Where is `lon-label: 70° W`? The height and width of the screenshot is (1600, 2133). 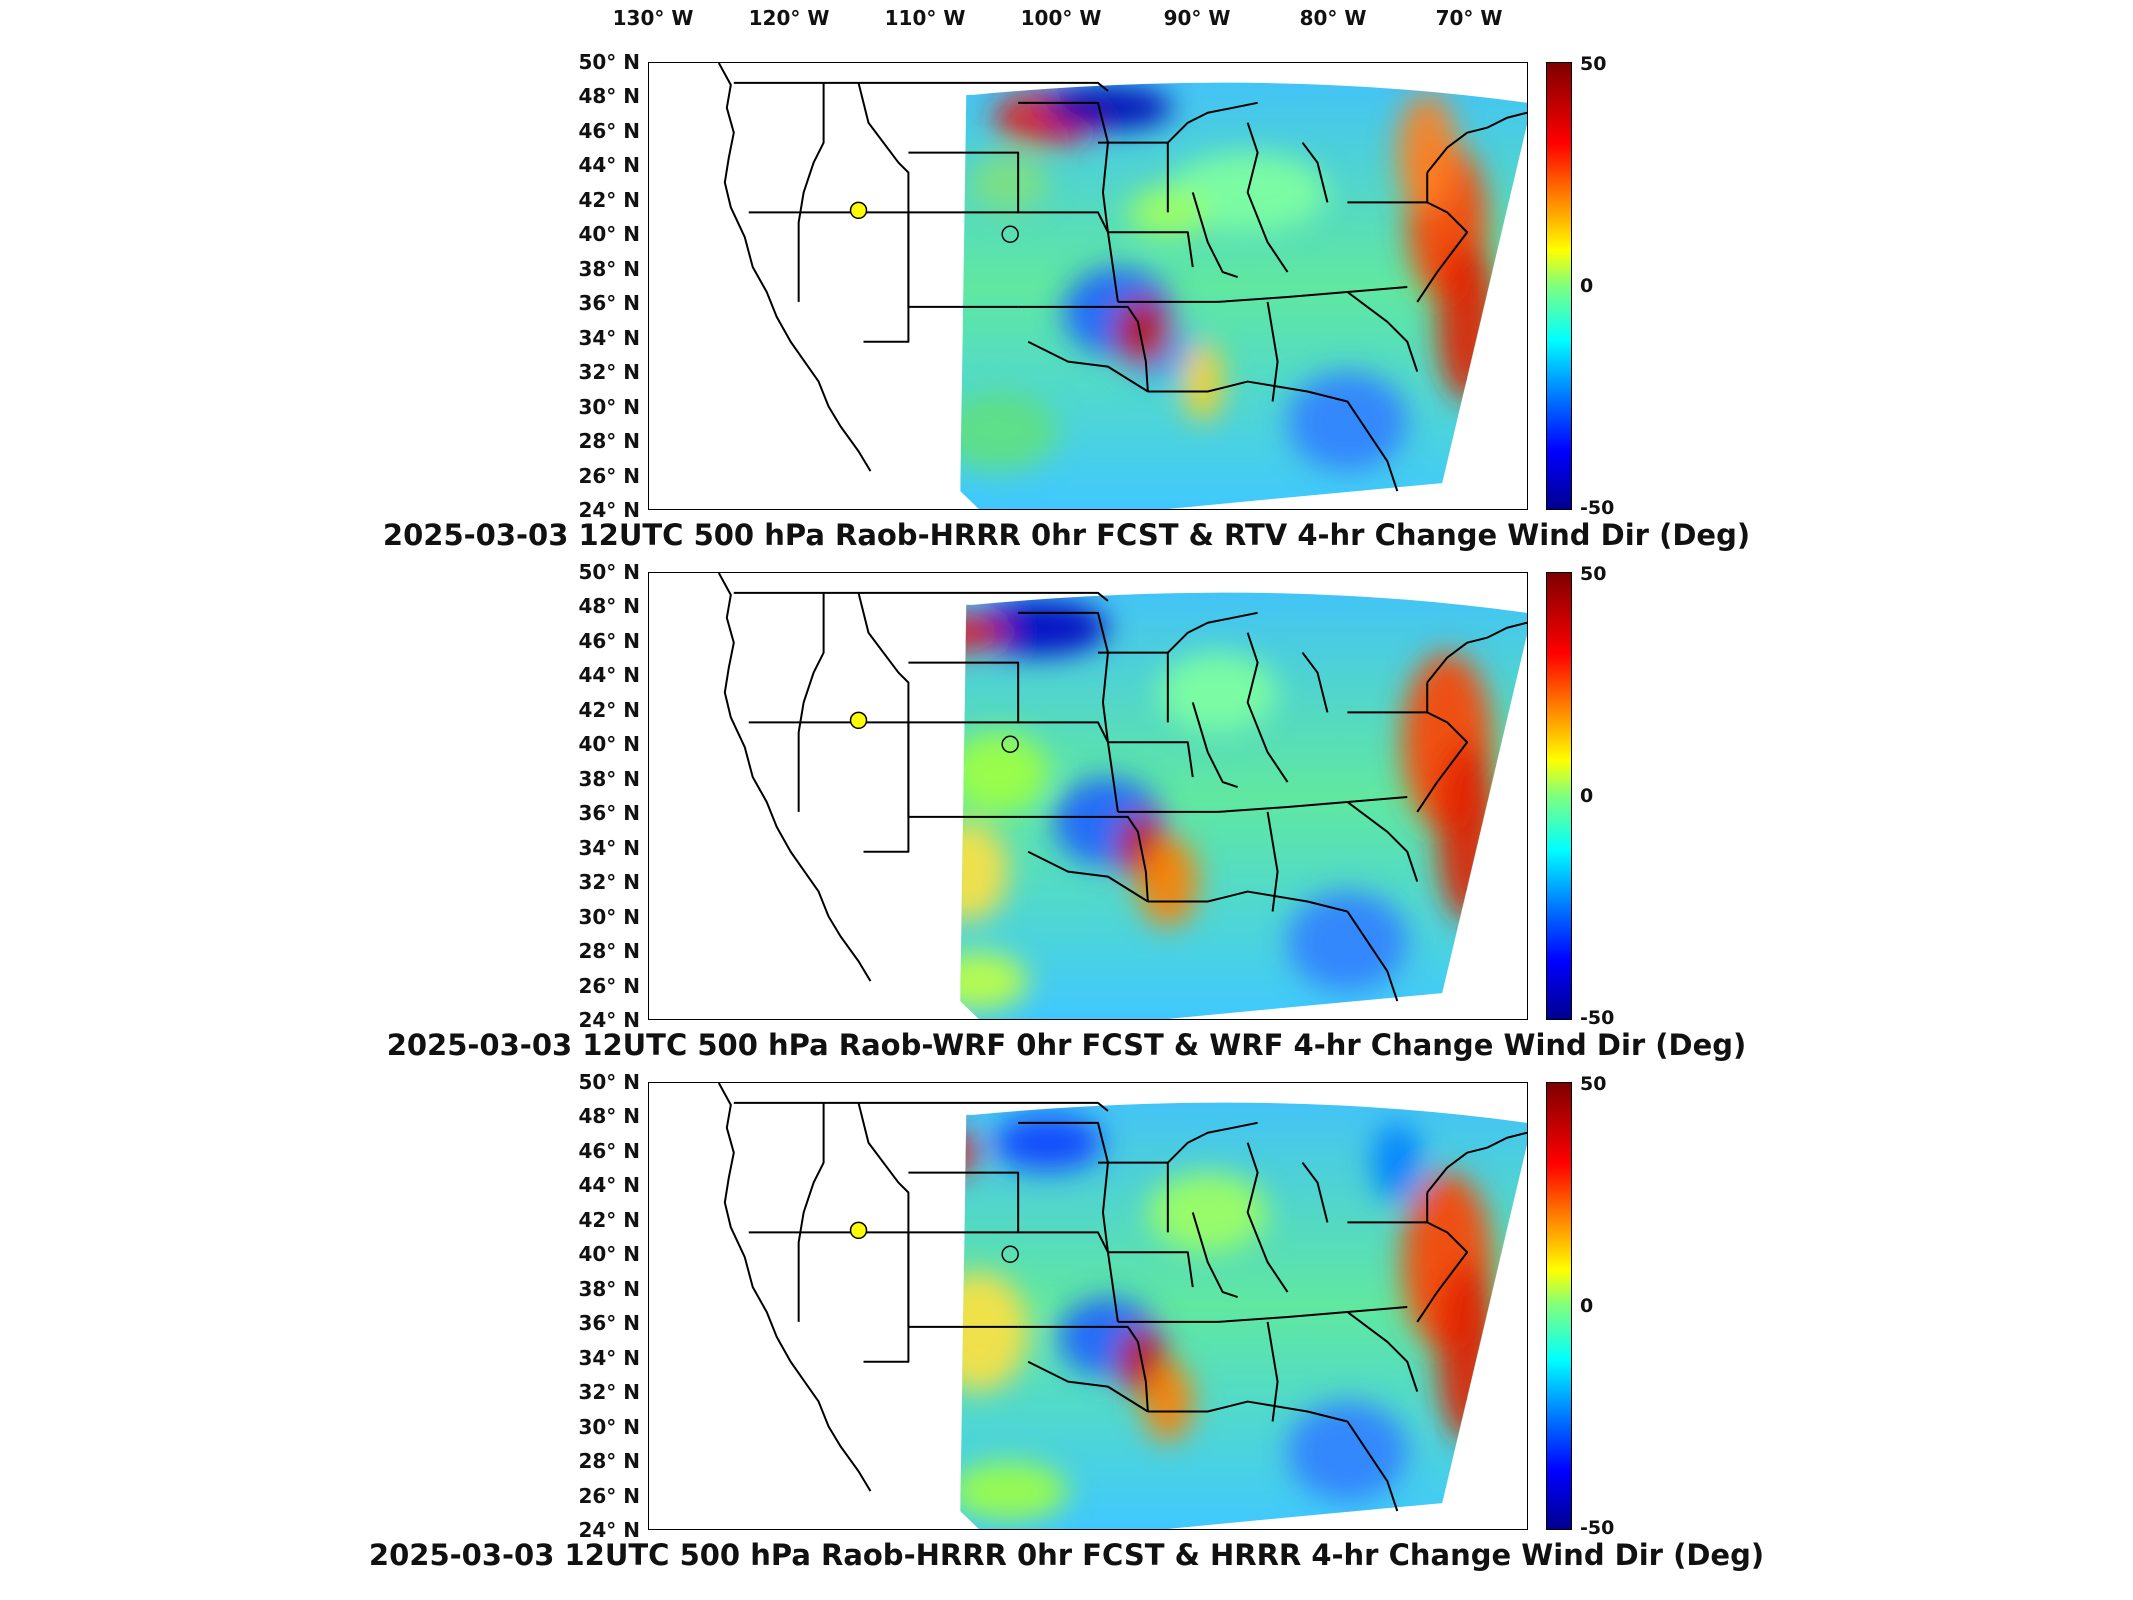
lon-label: 70° W is located at coordinates (1469, 18).